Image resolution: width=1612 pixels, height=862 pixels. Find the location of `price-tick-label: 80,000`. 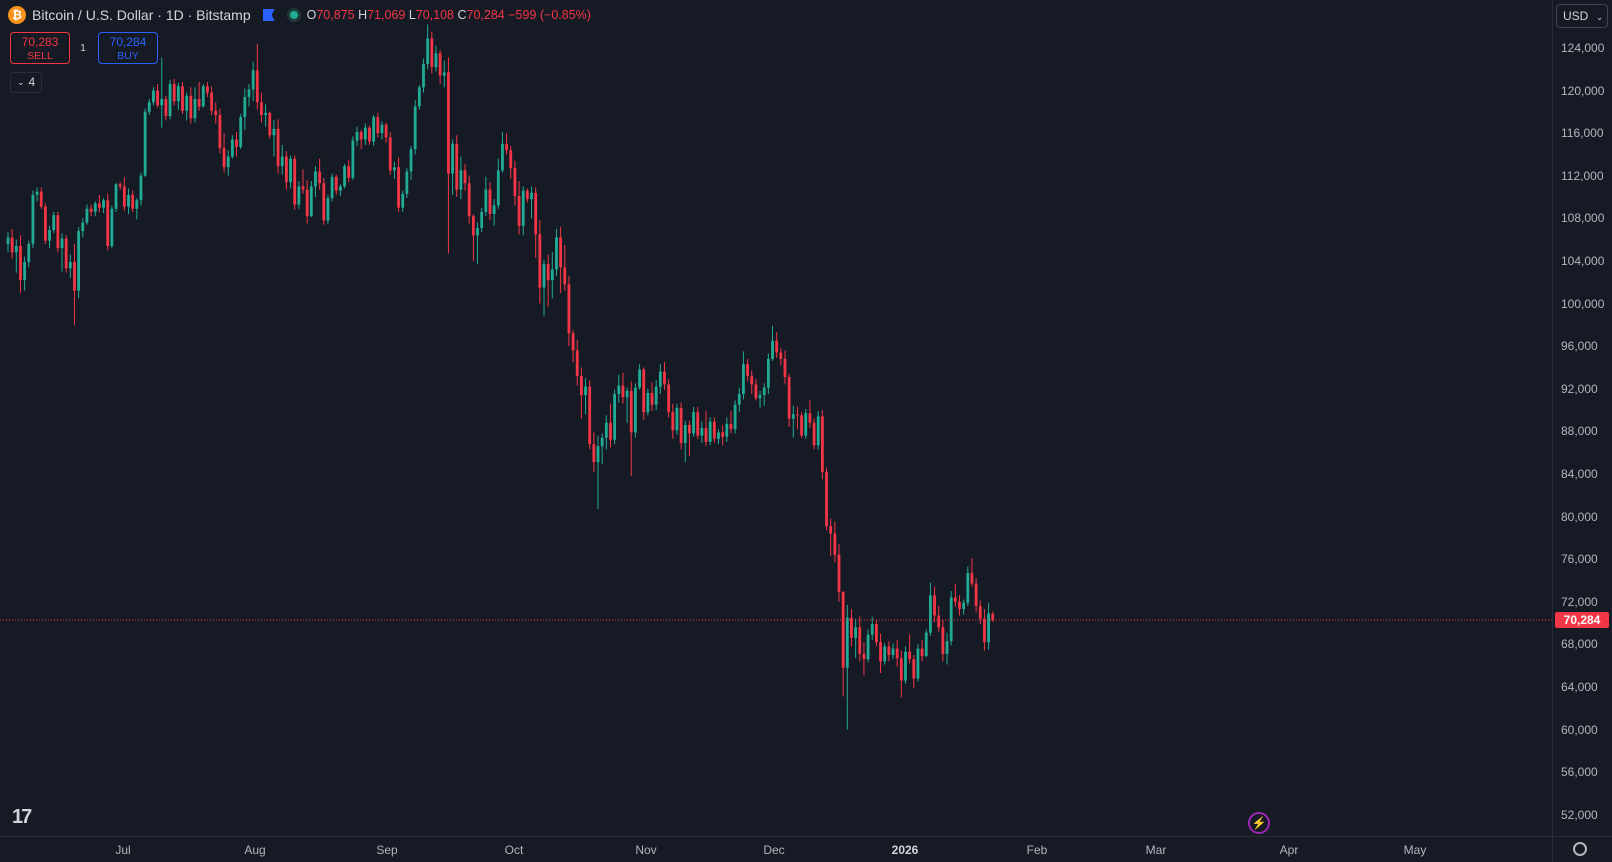

price-tick-label: 80,000 is located at coordinates (1579, 516).